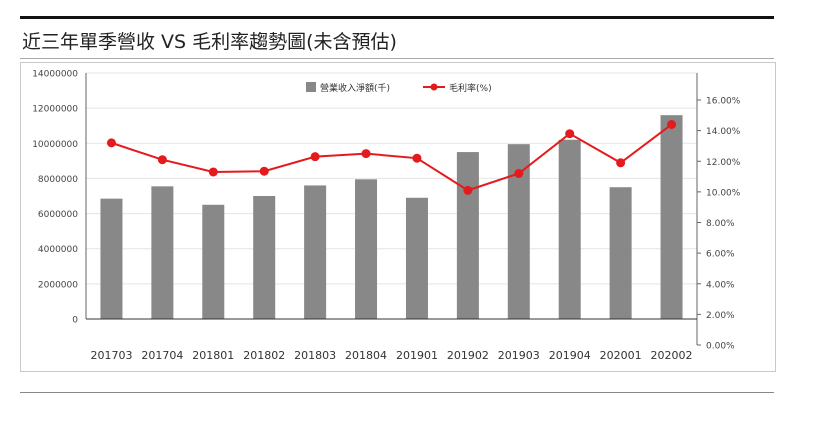 The image size is (820, 421). Describe the element at coordinates (315, 355) in the screenshot. I see `x-tick-label: 201803` at that location.